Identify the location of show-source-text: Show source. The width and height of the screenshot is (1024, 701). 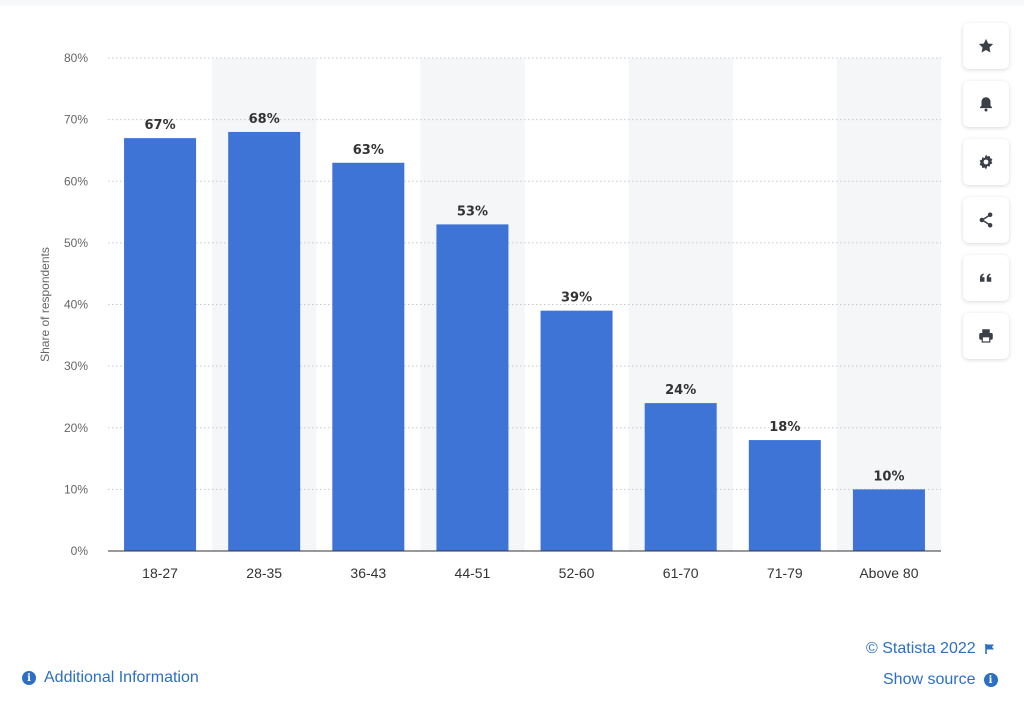
(929, 679).